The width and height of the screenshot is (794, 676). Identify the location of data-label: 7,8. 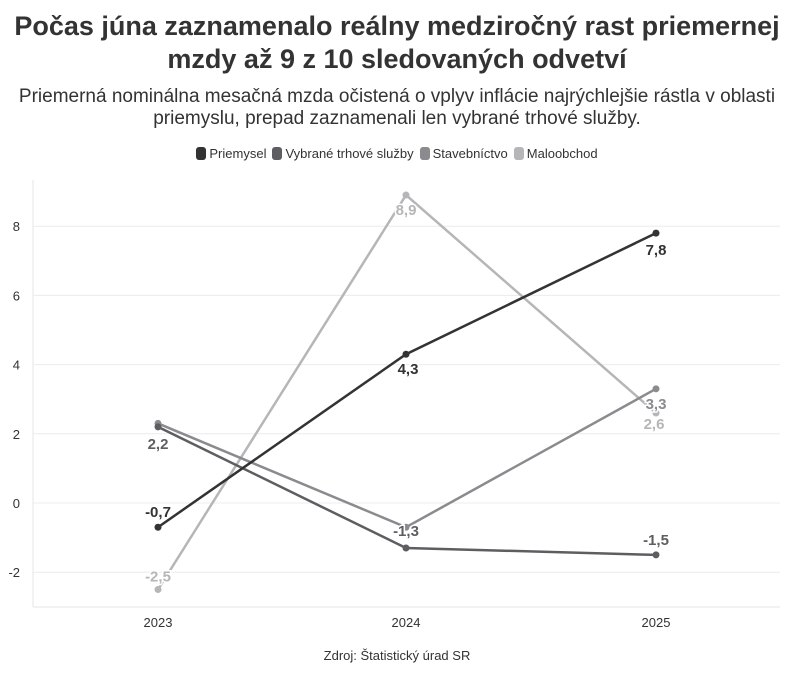
(656, 250).